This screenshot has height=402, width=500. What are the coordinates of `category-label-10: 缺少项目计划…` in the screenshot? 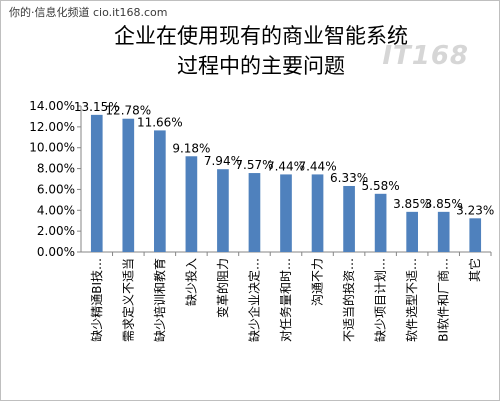 It's located at (380, 300).